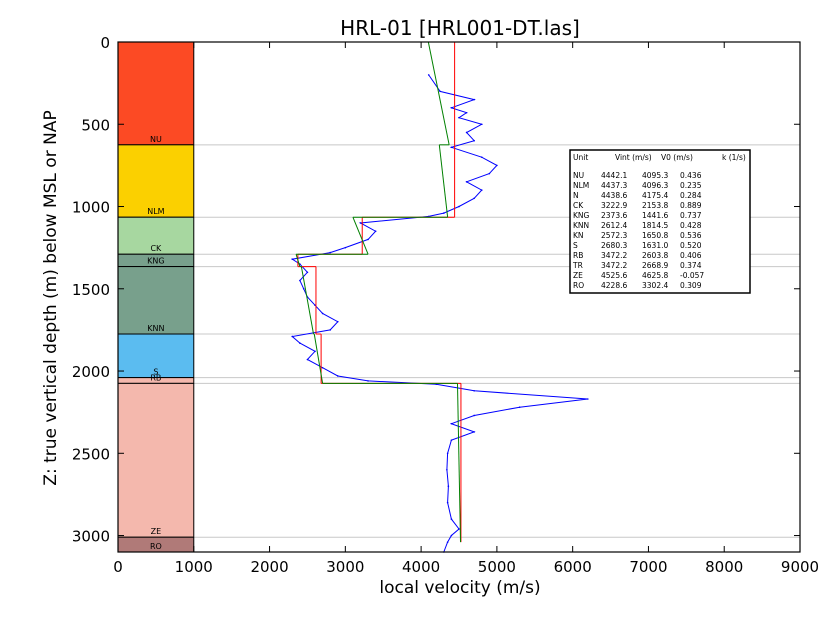 The width and height of the screenshot is (840, 630). What do you see at coordinates (578, 205) in the screenshot?
I see `table-cell: CK` at bounding box center [578, 205].